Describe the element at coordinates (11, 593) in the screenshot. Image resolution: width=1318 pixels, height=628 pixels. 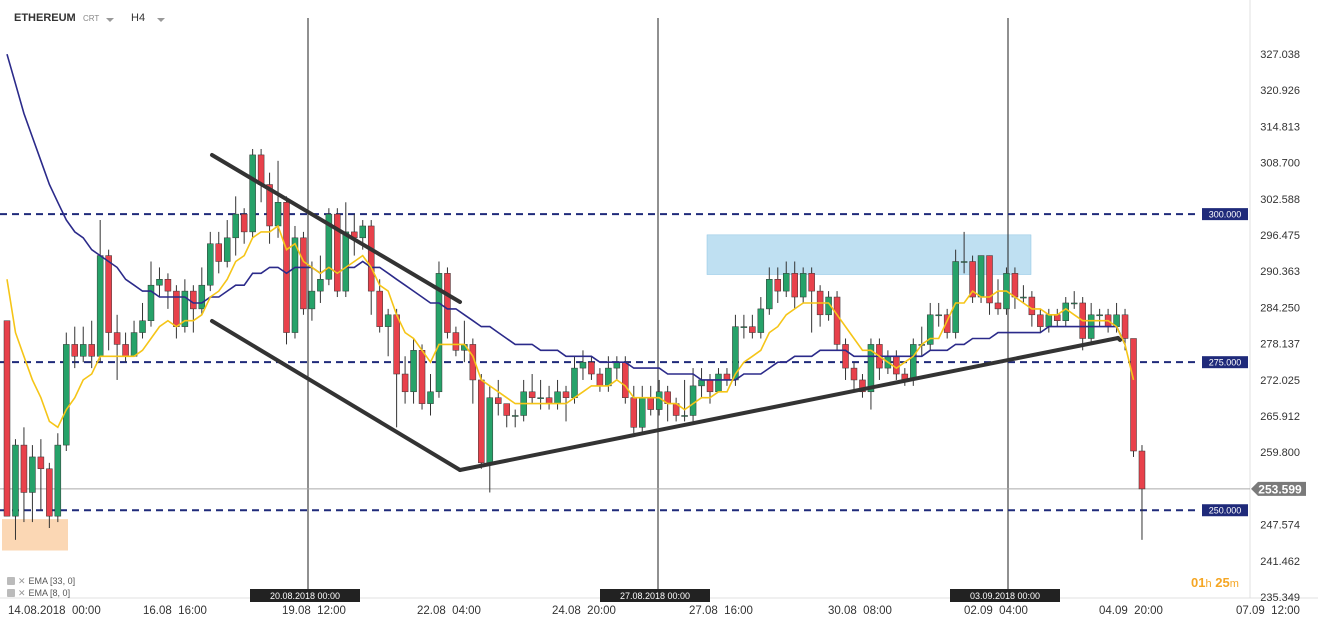
I see `list-icon` at that location.